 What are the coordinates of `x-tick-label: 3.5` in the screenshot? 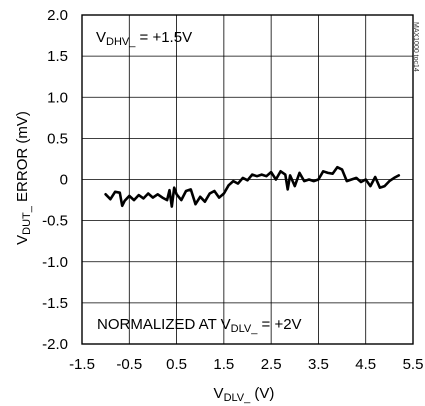 It's located at (318, 364).